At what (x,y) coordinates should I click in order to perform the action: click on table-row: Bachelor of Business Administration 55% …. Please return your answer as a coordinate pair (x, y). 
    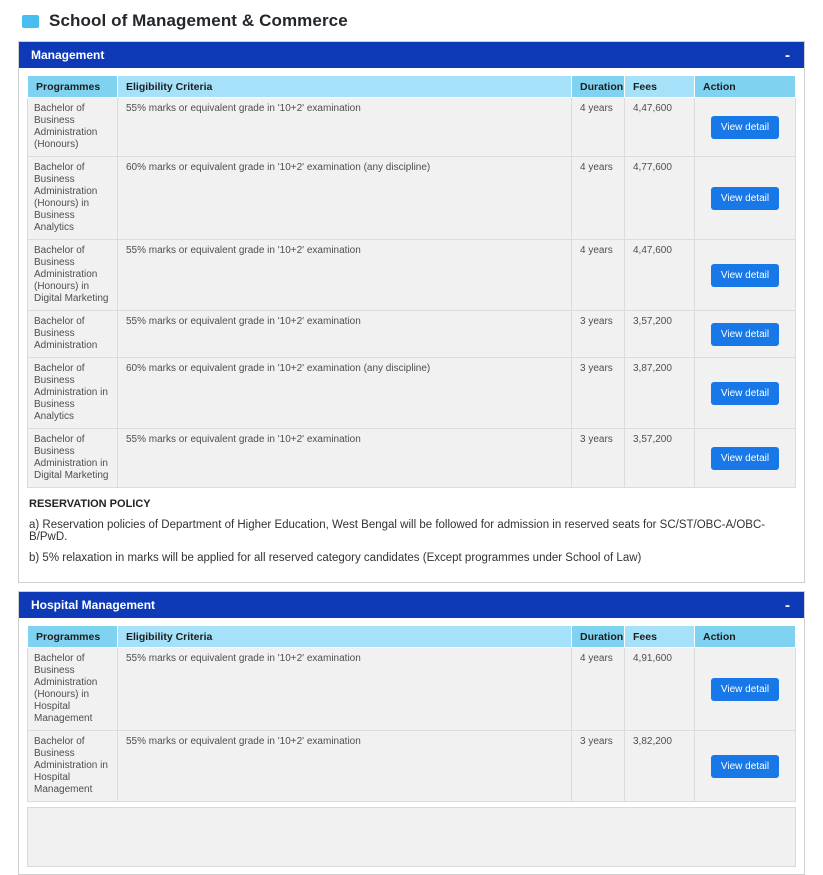
    Looking at the image, I should click on (411, 334).